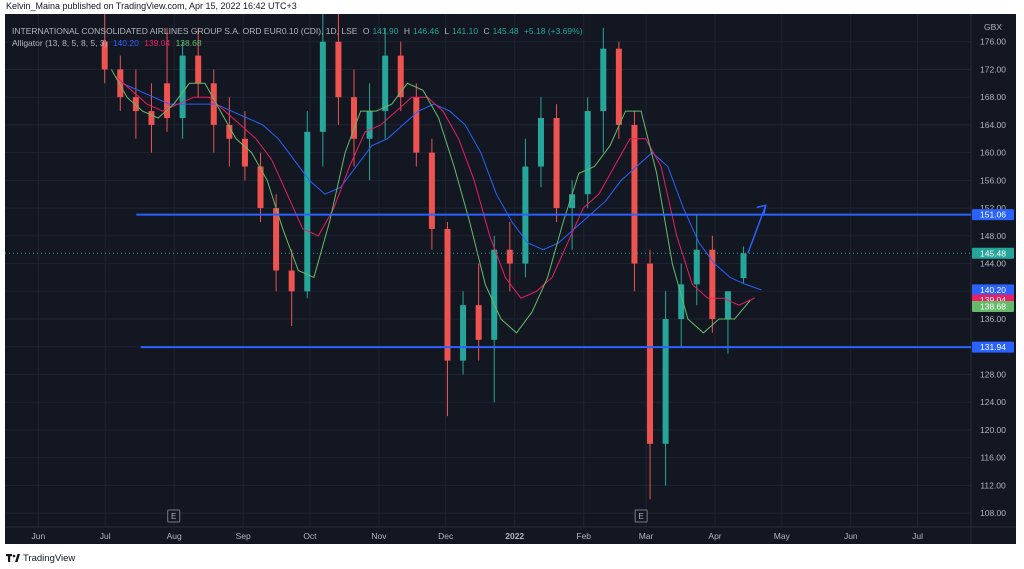 This screenshot has height=569, width=1024. Describe the element at coordinates (993, 236) in the screenshot. I see `y-tick-label: 148.00` at that location.